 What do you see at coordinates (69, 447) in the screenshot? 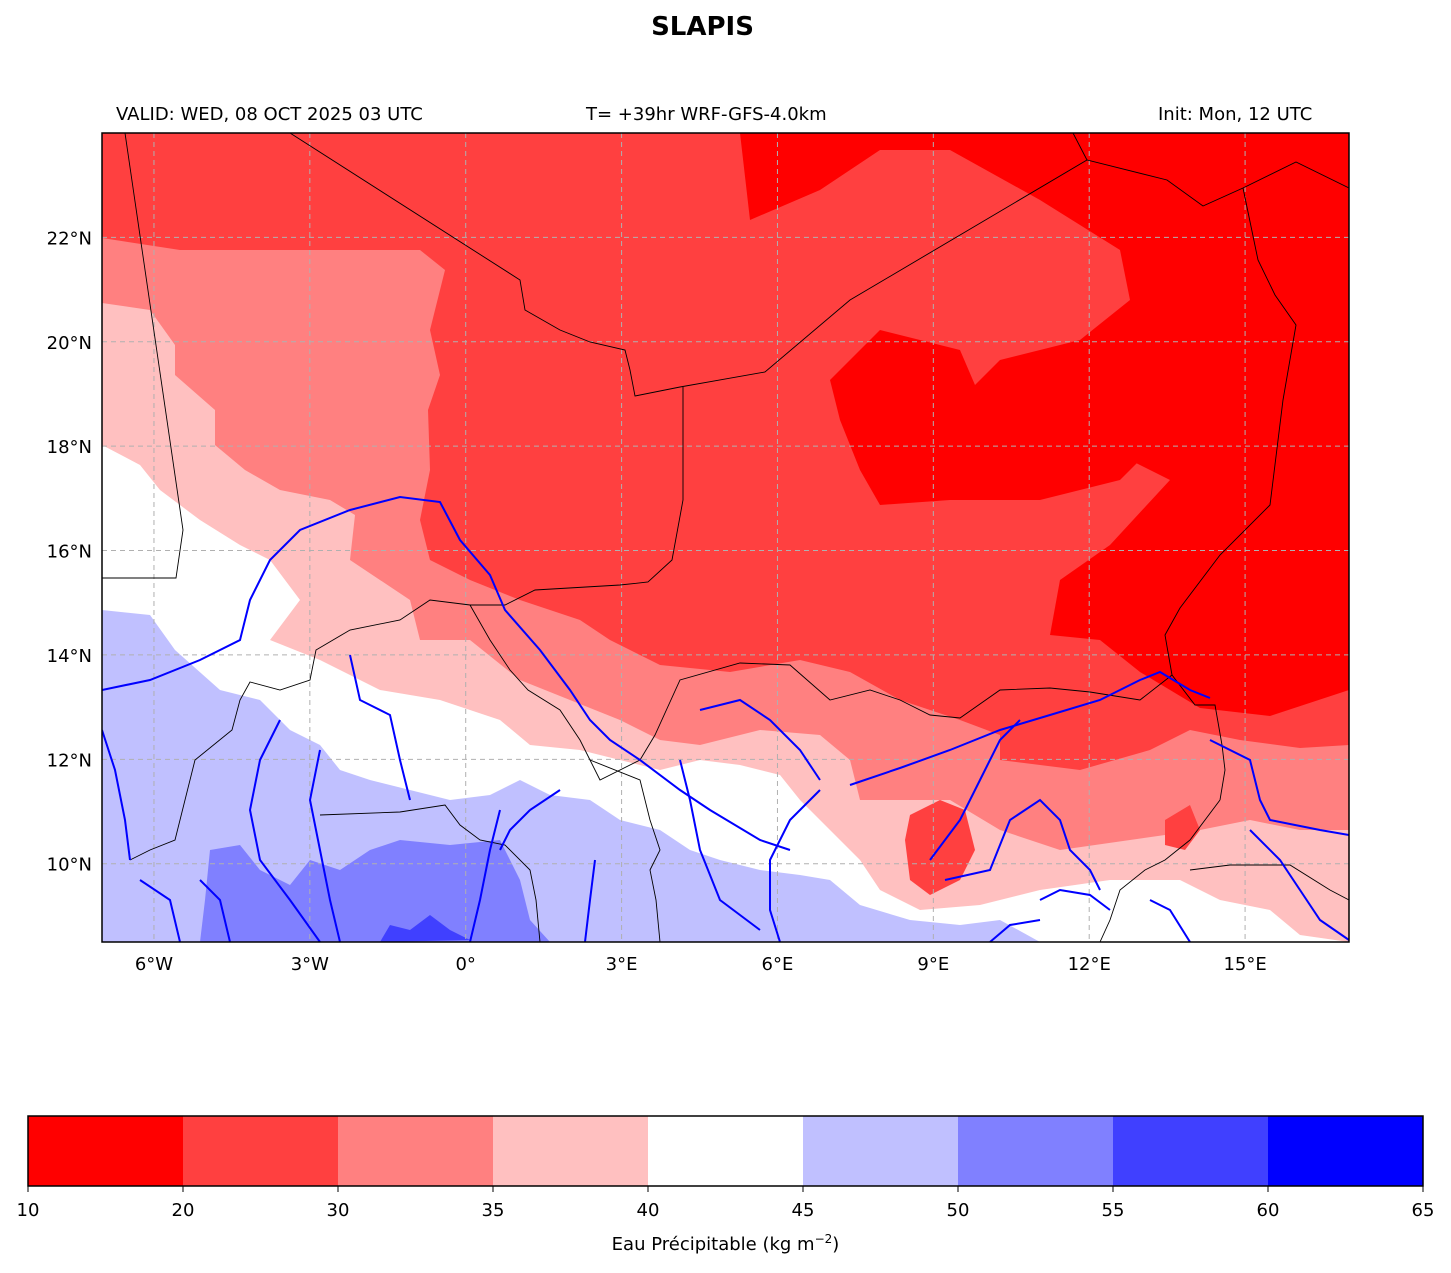
I see `lat-tick-label: 18°N` at bounding box center [69, 447].